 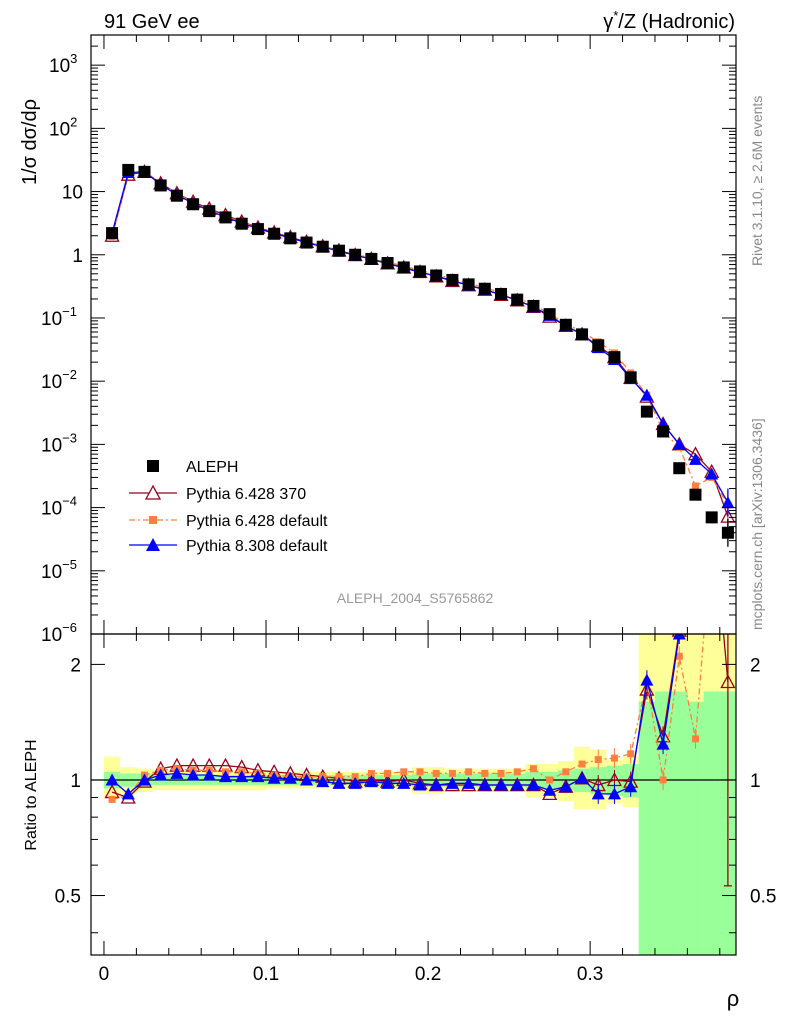 I want to click on x-tick-label-1: 0.1, so click(x=266, y=974).